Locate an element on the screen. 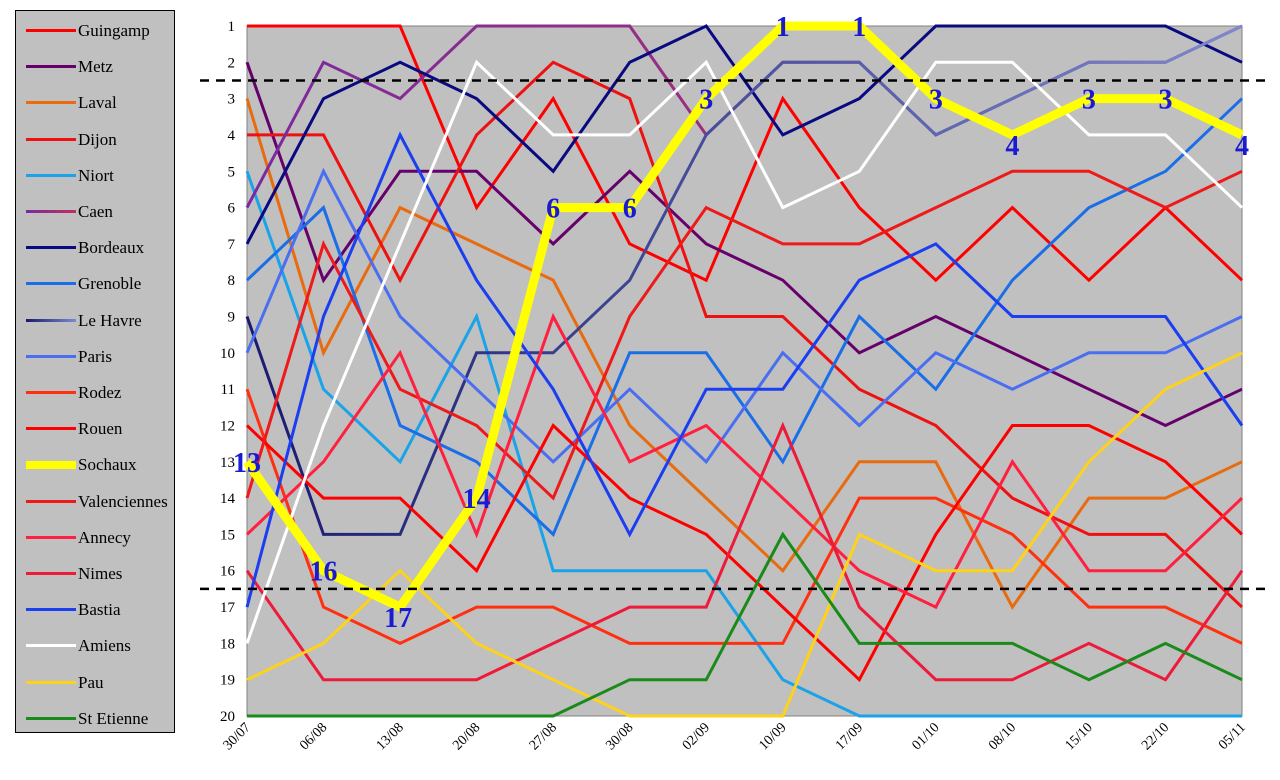 The height and width of the screenshot is (780, 1280). legend-label: Paris is located at coordinates (95, 356).